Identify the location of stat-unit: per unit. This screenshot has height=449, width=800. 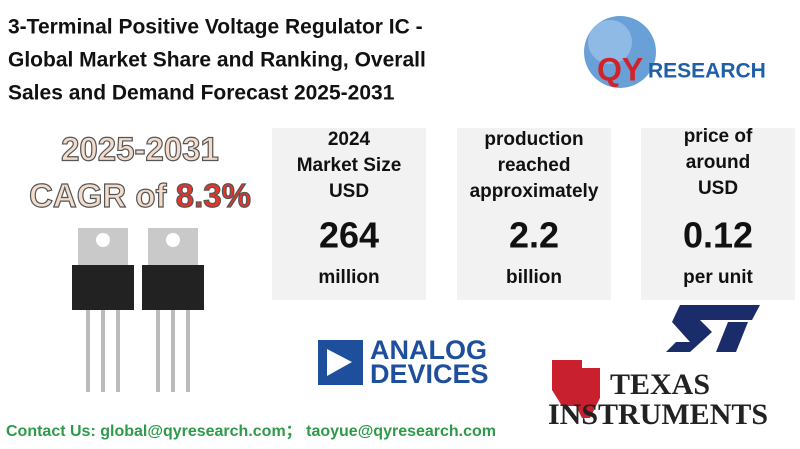
(718, 277).